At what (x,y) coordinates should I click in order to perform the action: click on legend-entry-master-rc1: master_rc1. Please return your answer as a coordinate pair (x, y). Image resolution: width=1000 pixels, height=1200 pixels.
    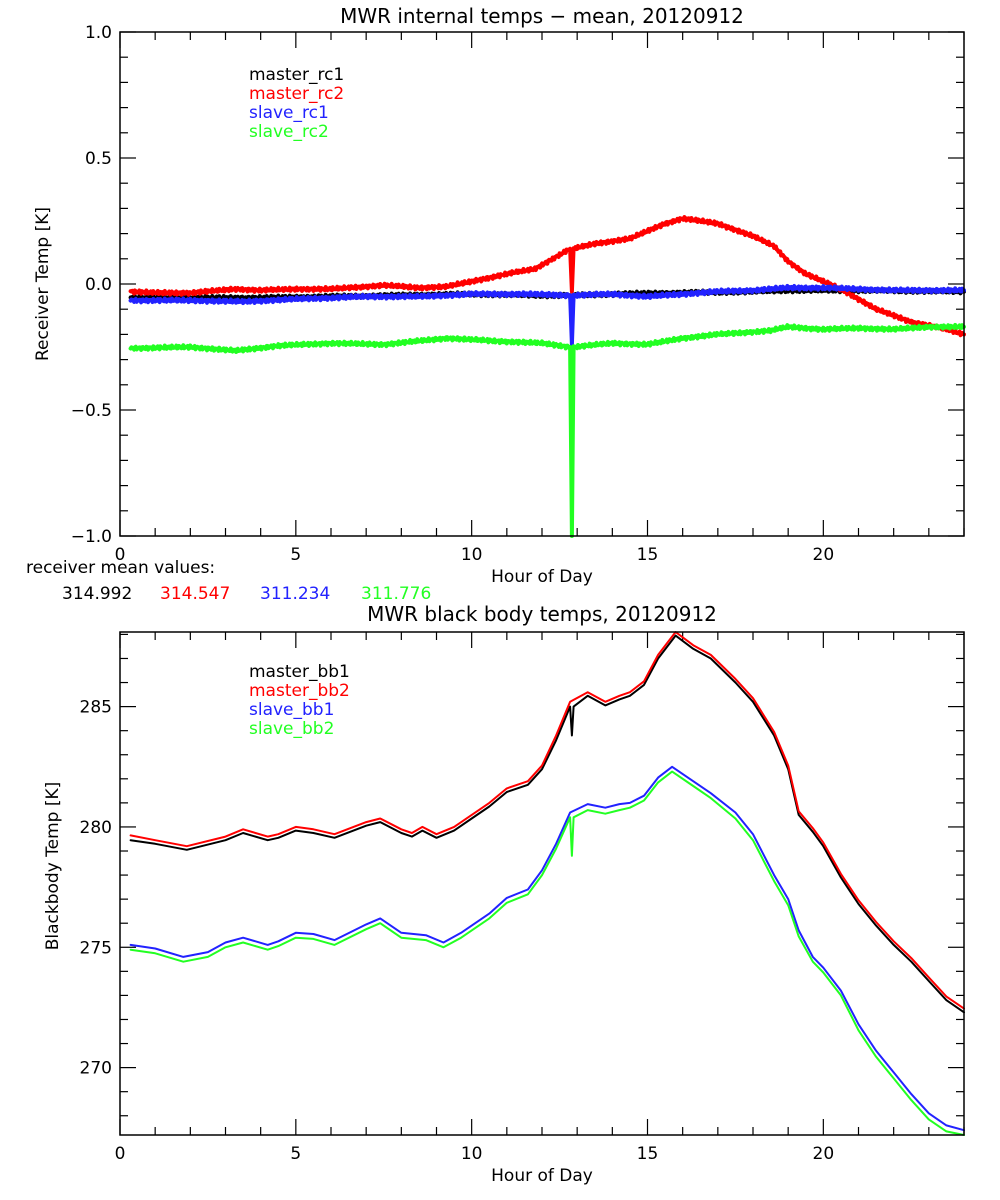
    Looking at the image, I should click on (296, 75).